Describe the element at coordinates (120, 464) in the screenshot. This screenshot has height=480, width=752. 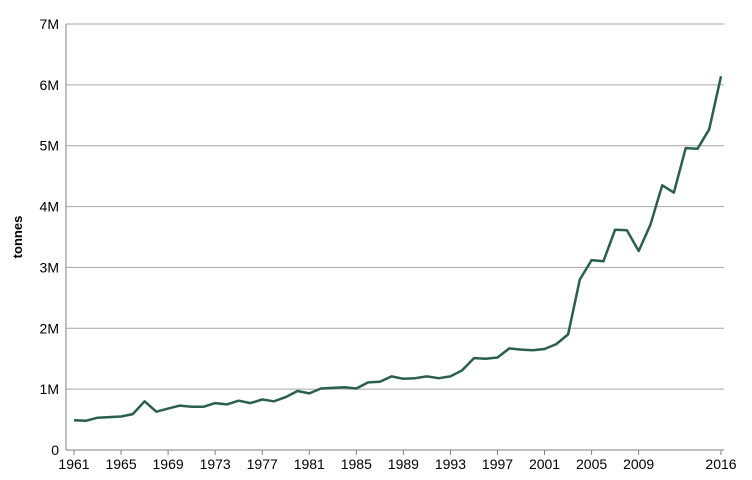
I see `x-tick-label: 1965` at that location.